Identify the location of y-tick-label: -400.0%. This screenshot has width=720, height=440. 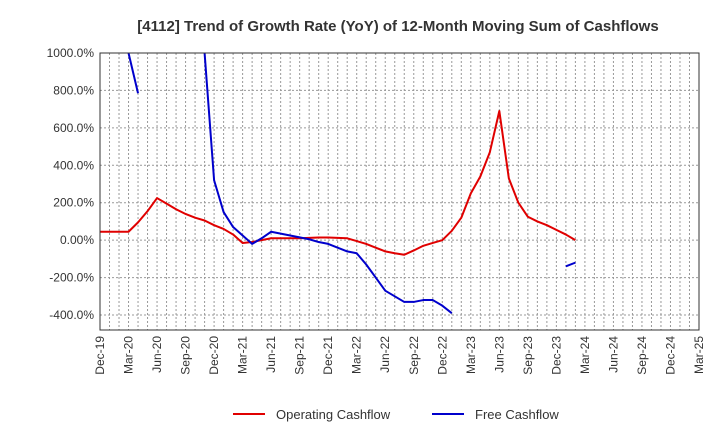
(71, 315).